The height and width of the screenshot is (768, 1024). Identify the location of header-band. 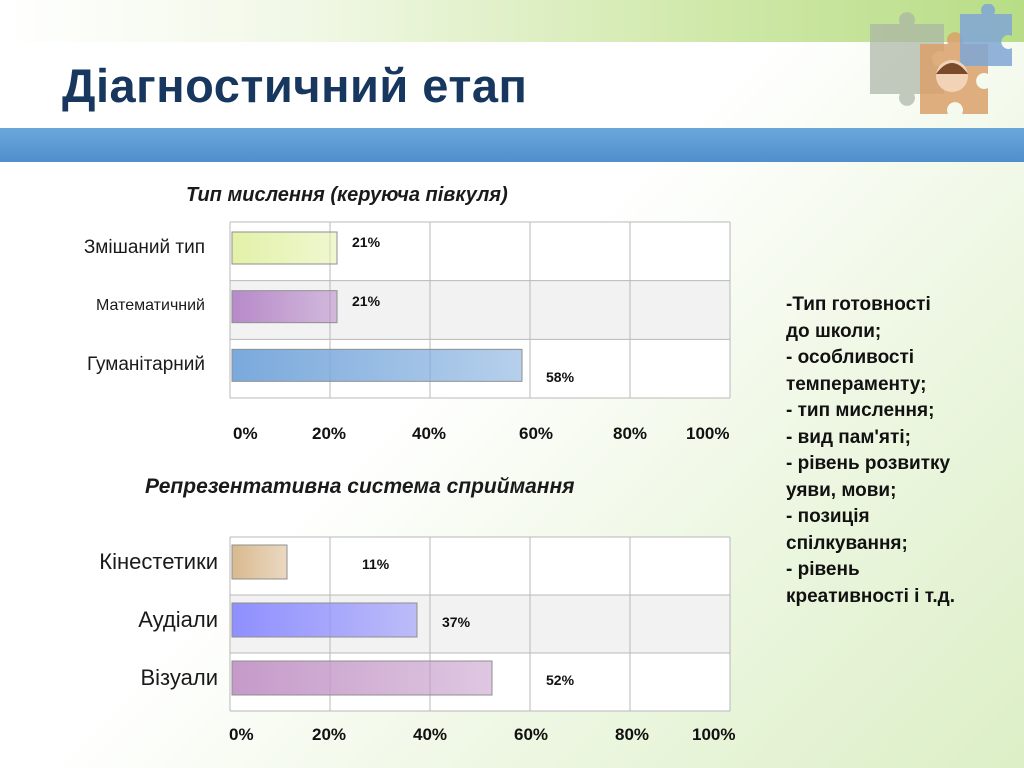
(512, 145).